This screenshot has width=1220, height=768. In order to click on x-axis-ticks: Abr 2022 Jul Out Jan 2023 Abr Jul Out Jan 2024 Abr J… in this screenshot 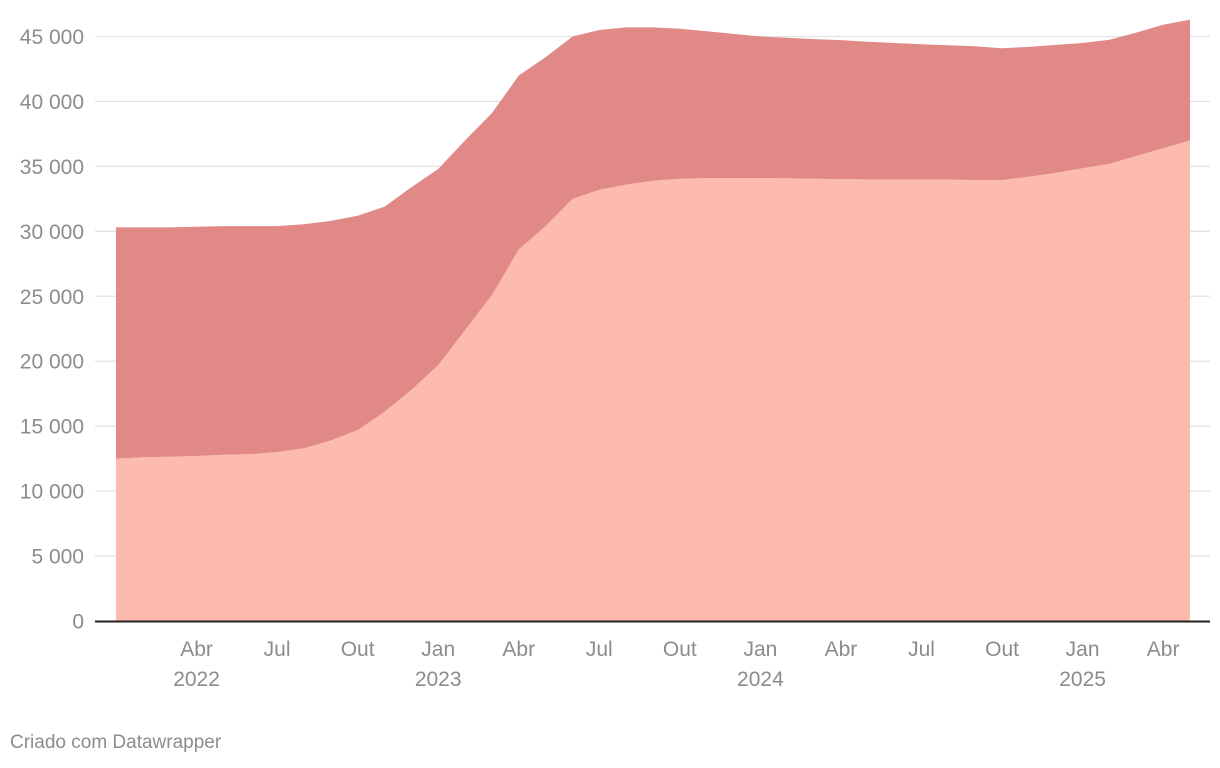, I will do `click(676, 664)`.